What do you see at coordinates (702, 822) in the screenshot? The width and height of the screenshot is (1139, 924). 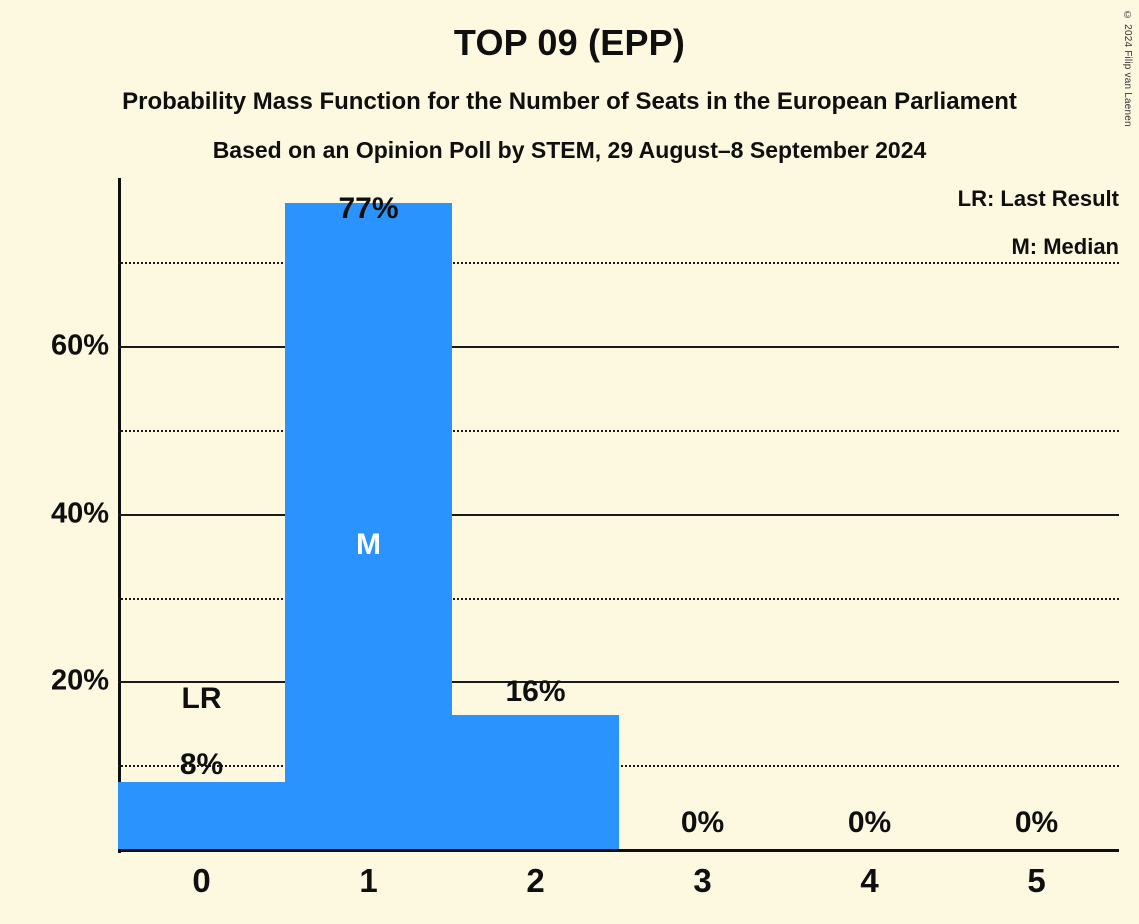 I see `bar-value-3: 0%` at bounding box center [702, 822].